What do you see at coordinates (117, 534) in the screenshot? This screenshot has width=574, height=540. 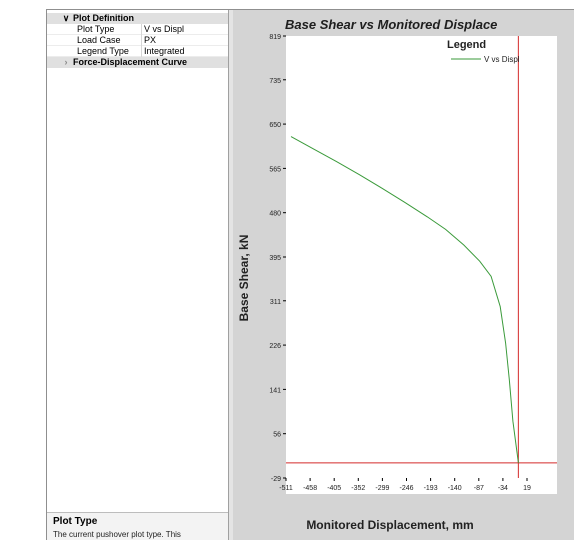 I see `description-text: The current pushover plot type. This` at bounding box center [117, 534].